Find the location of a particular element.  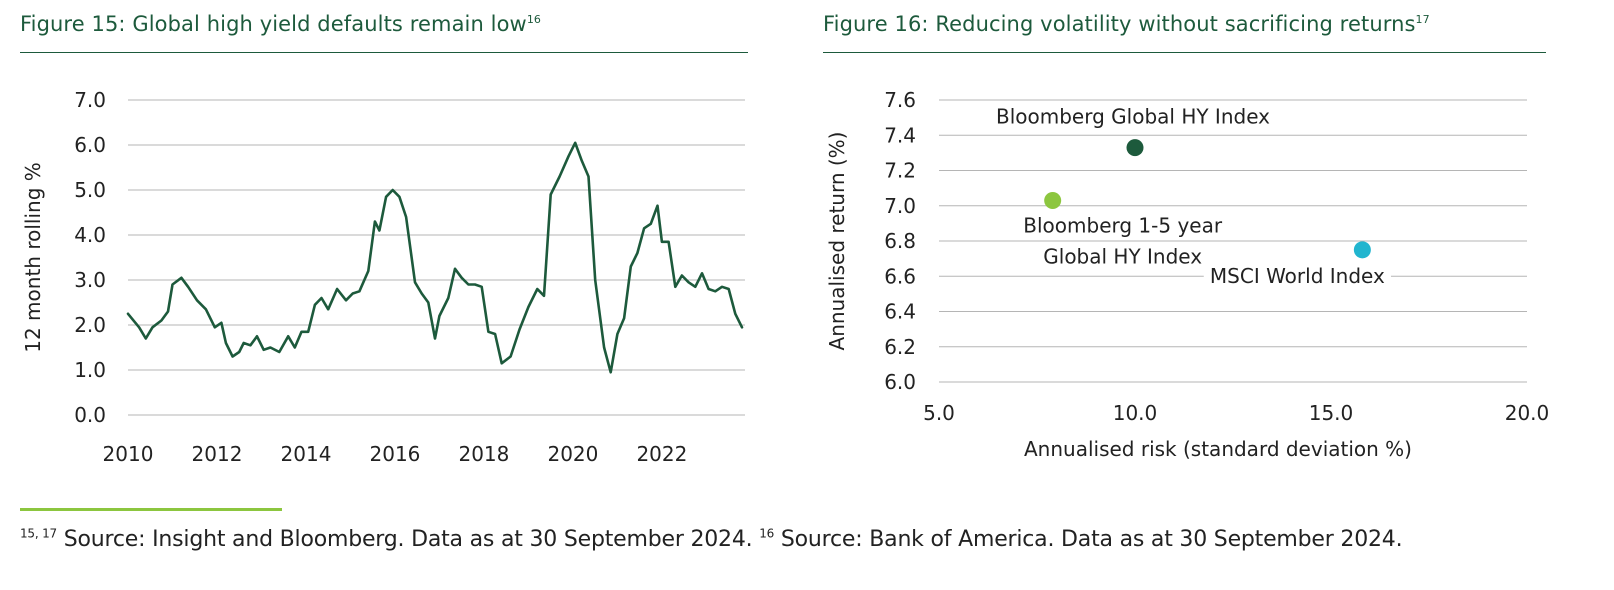

x-axis-title: Annualised risk (standard deviation %) is located at coordinates (1218, 449).